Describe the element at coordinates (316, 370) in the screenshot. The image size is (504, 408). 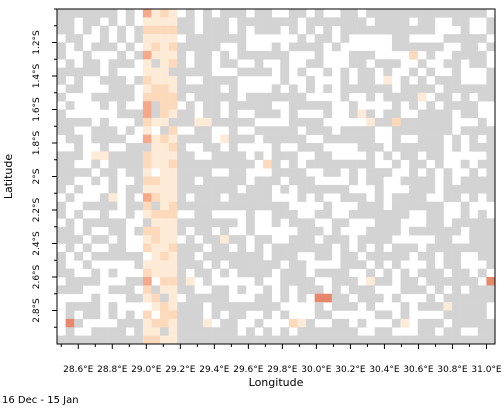
I see `x-tick-label: 30.0°E` at that location.